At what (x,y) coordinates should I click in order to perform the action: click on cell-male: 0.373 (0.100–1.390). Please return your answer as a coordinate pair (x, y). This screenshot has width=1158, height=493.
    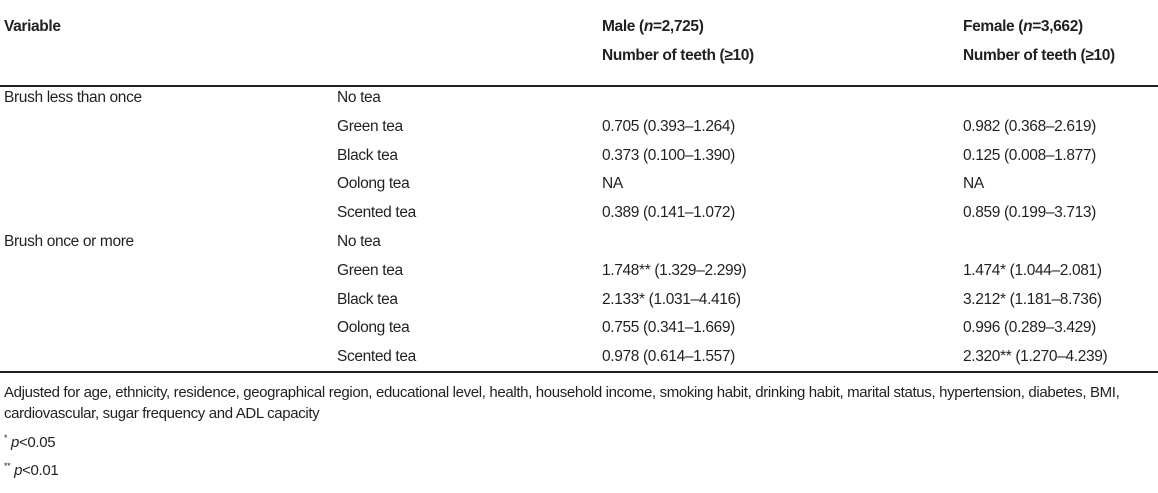
    Looking at the image, I should click on (668, 155).